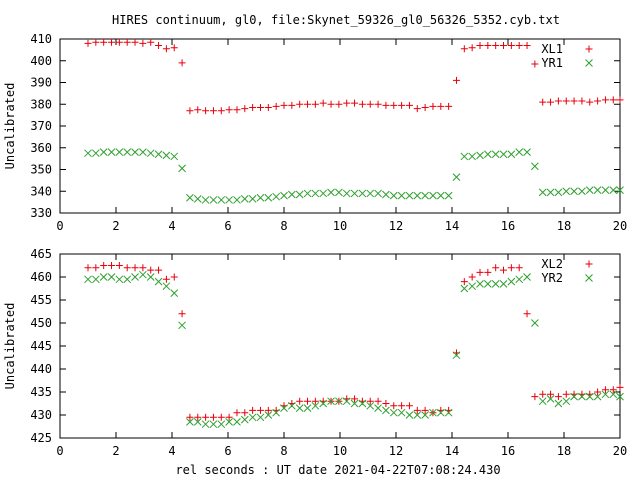 The image size is (640, 480). I want to click on x-tick-label: 0, so click(59, 451).